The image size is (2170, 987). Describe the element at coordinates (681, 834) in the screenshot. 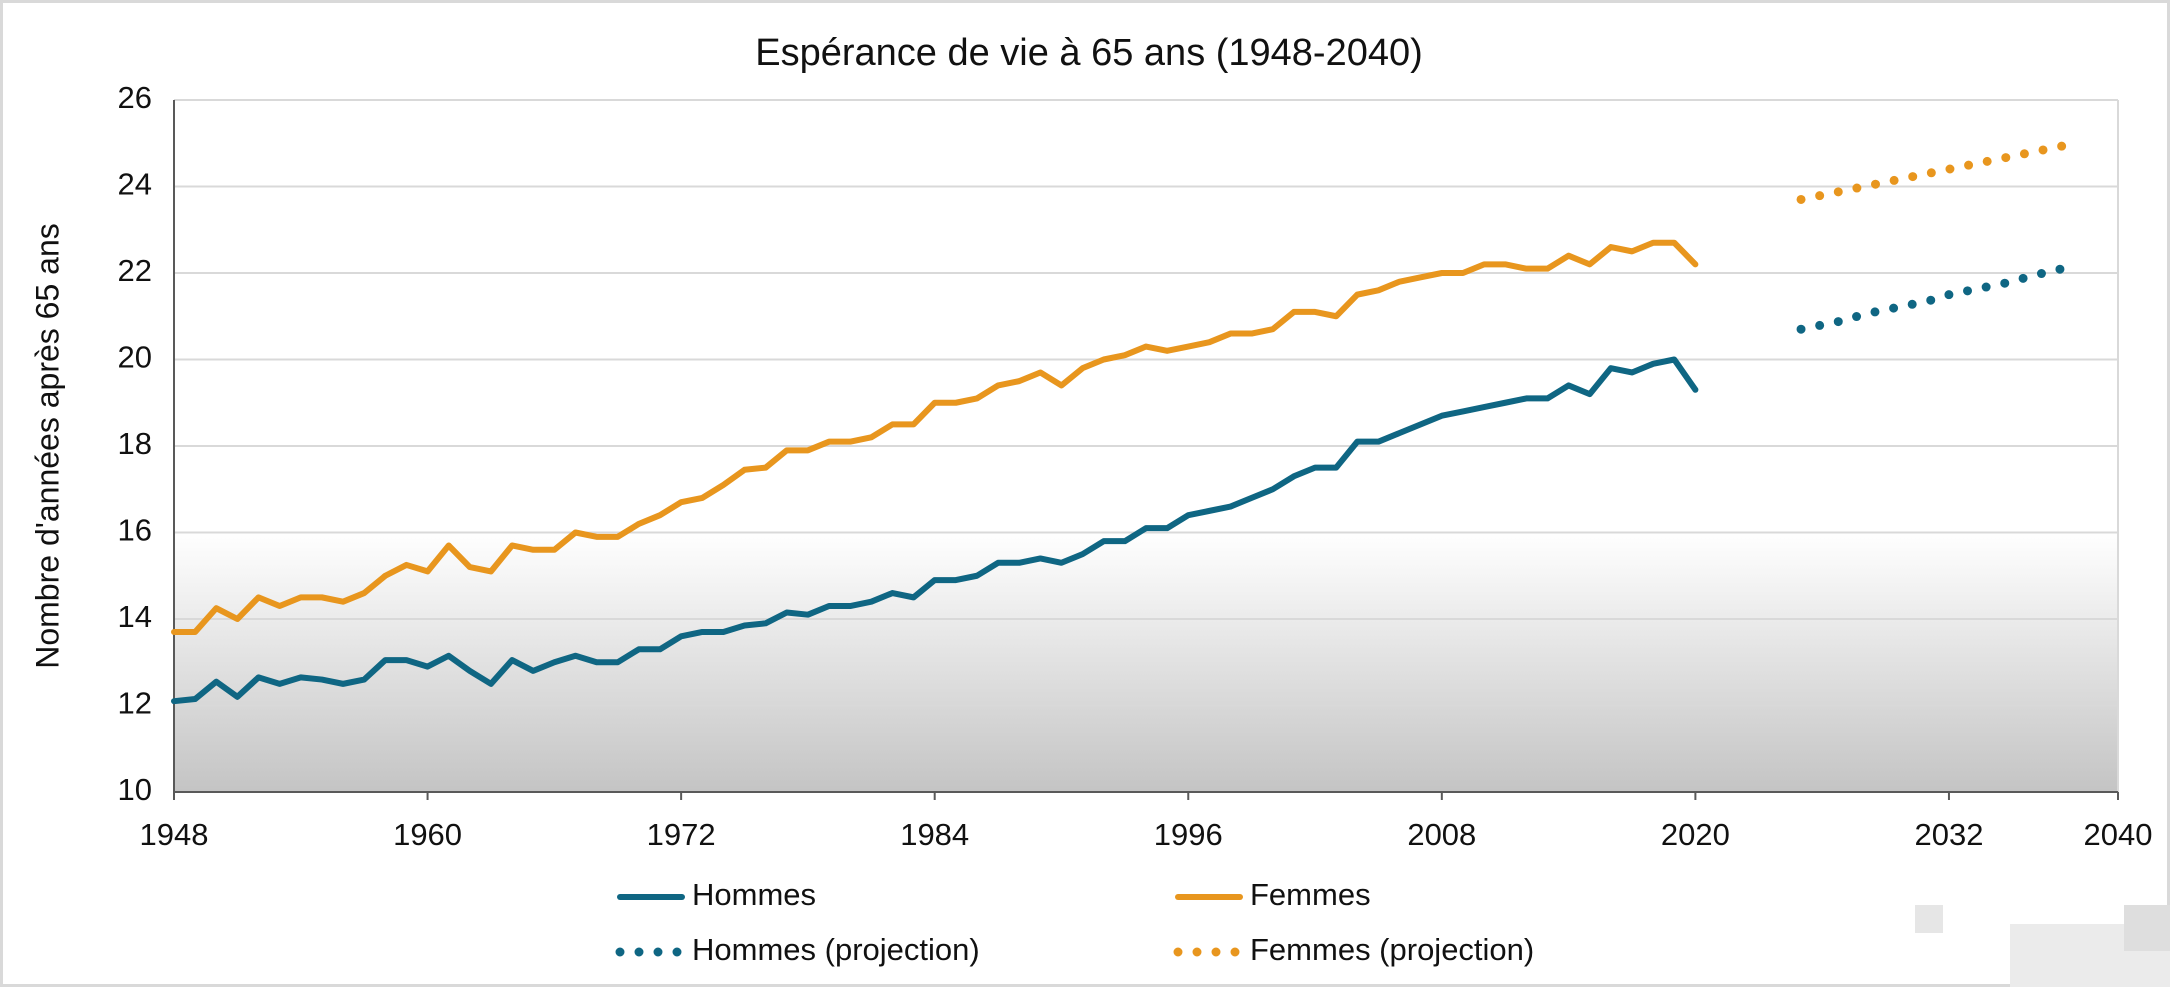

I see `x-tick-label: 1972` at that location.